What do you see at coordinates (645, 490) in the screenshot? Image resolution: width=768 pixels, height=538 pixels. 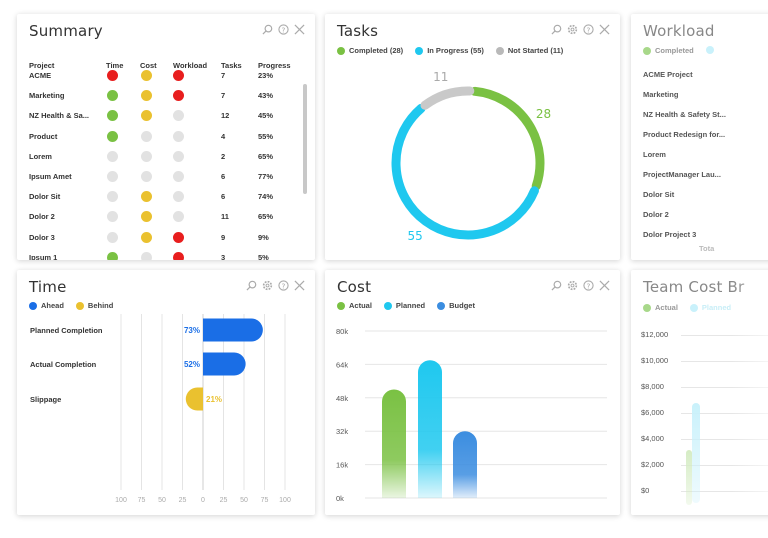 I see `axis-tick-label: $0` at bounding box center [645, 490].